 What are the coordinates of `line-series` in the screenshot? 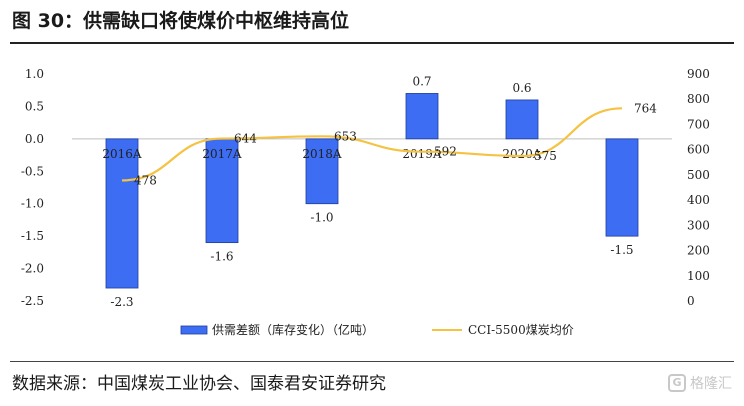 It's located at (372, 144).